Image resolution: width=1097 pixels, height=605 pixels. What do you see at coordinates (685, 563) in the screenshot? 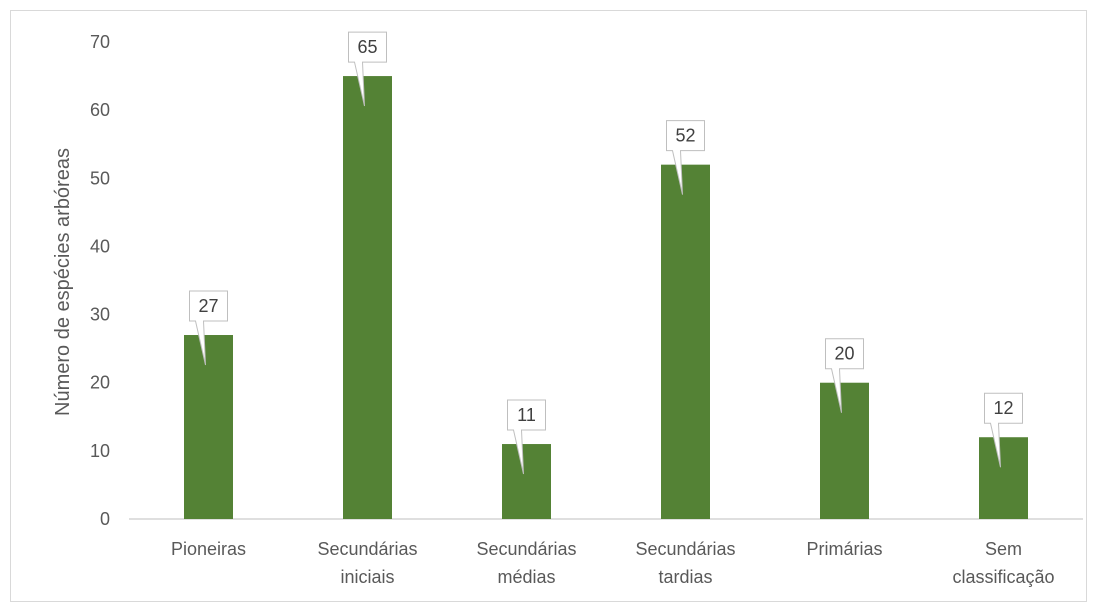
I see `category-label: Secundárias tardias` at bounding box center [685, 563].